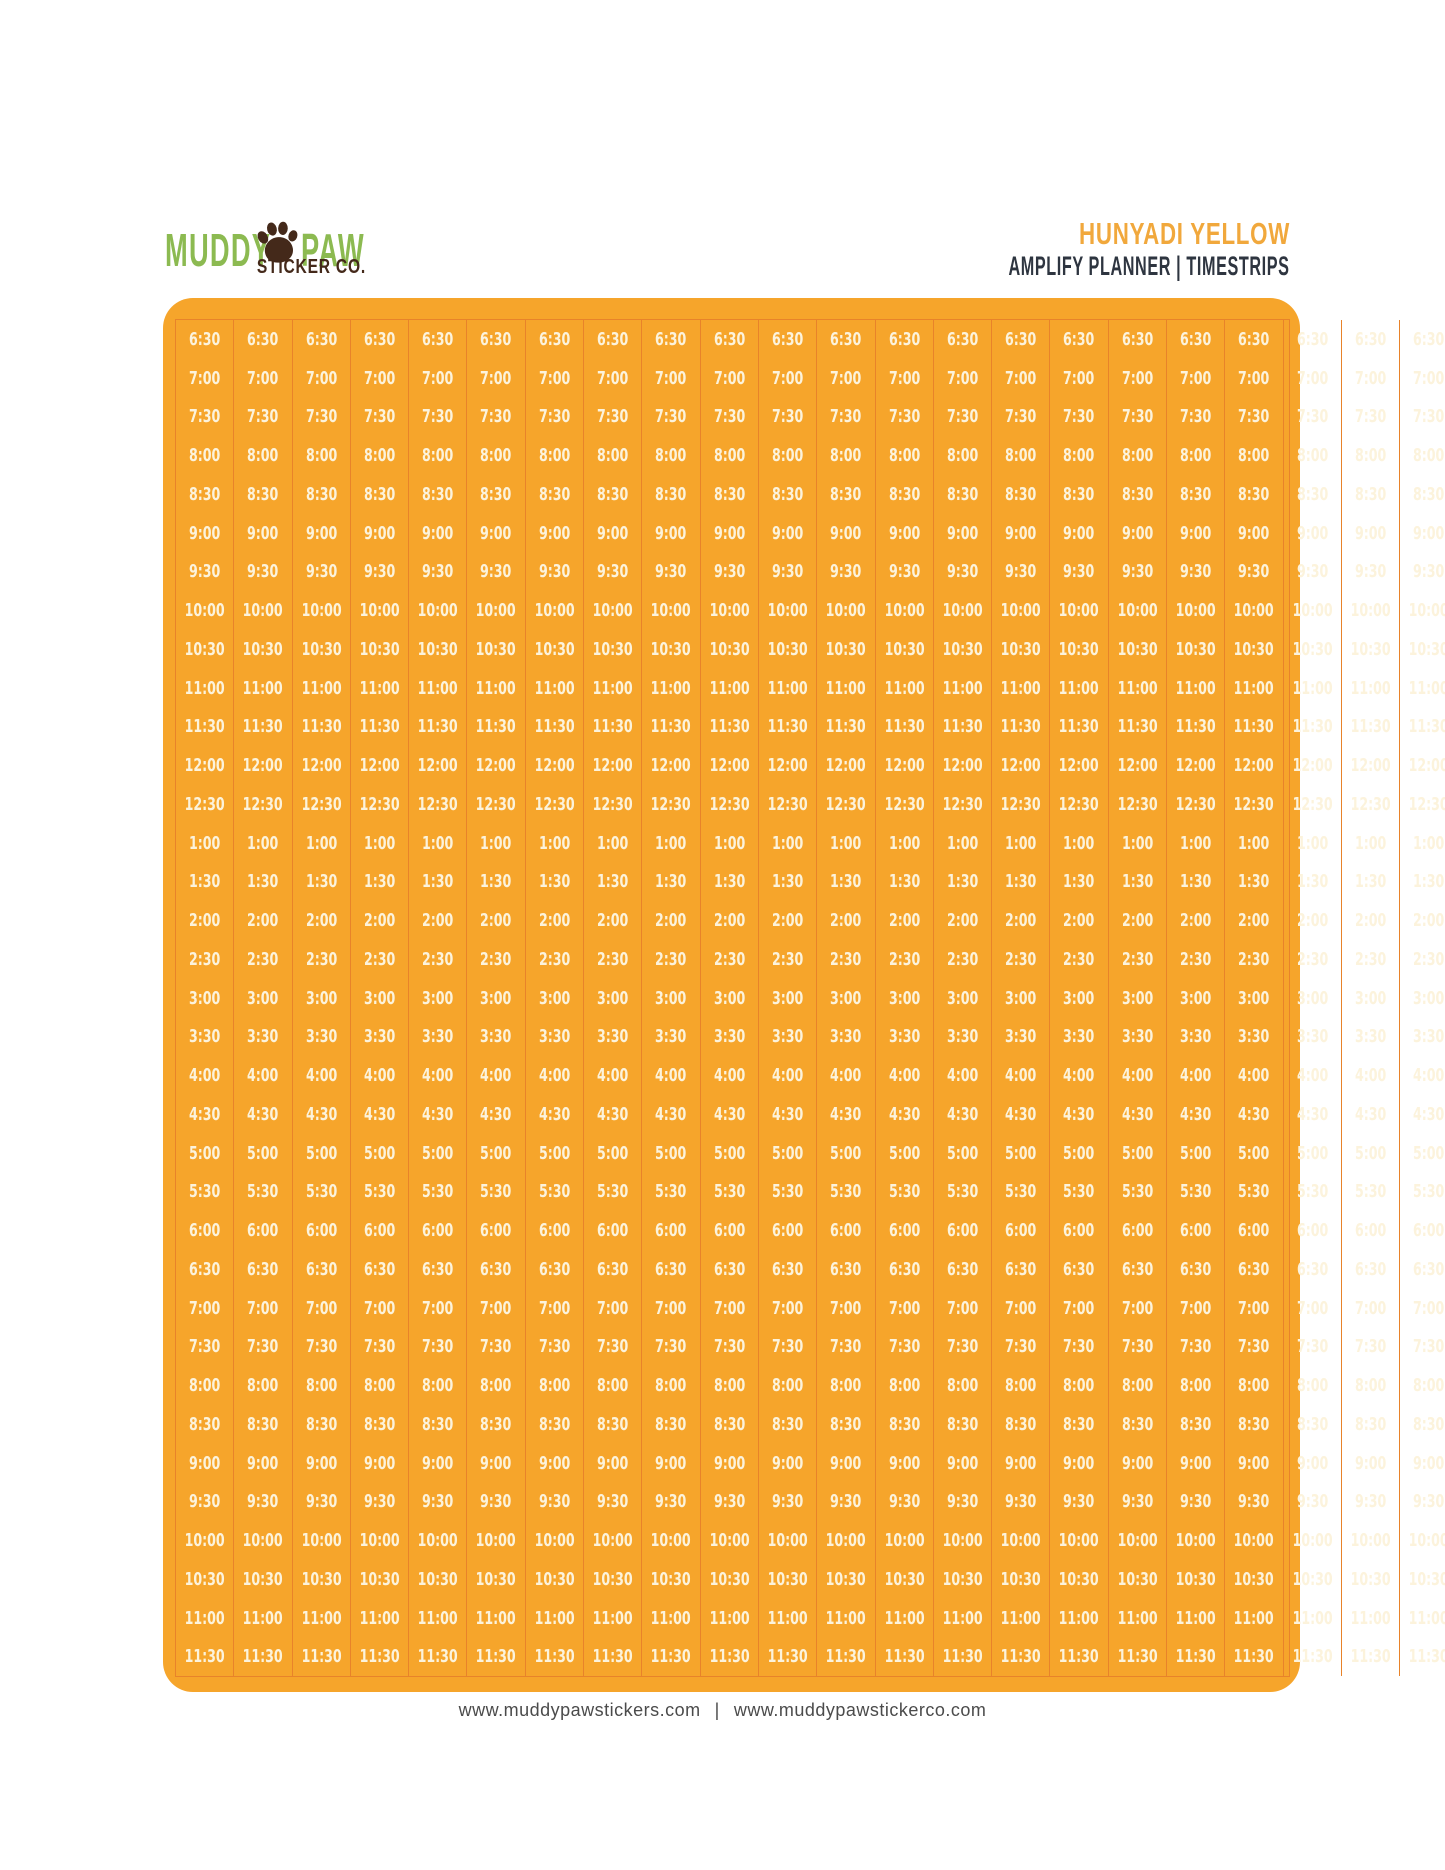  What do you see at coordinates (554, 1192) in the screenshot?
I see `time-sticker: 5:30` at bounding box center [554, 1192].